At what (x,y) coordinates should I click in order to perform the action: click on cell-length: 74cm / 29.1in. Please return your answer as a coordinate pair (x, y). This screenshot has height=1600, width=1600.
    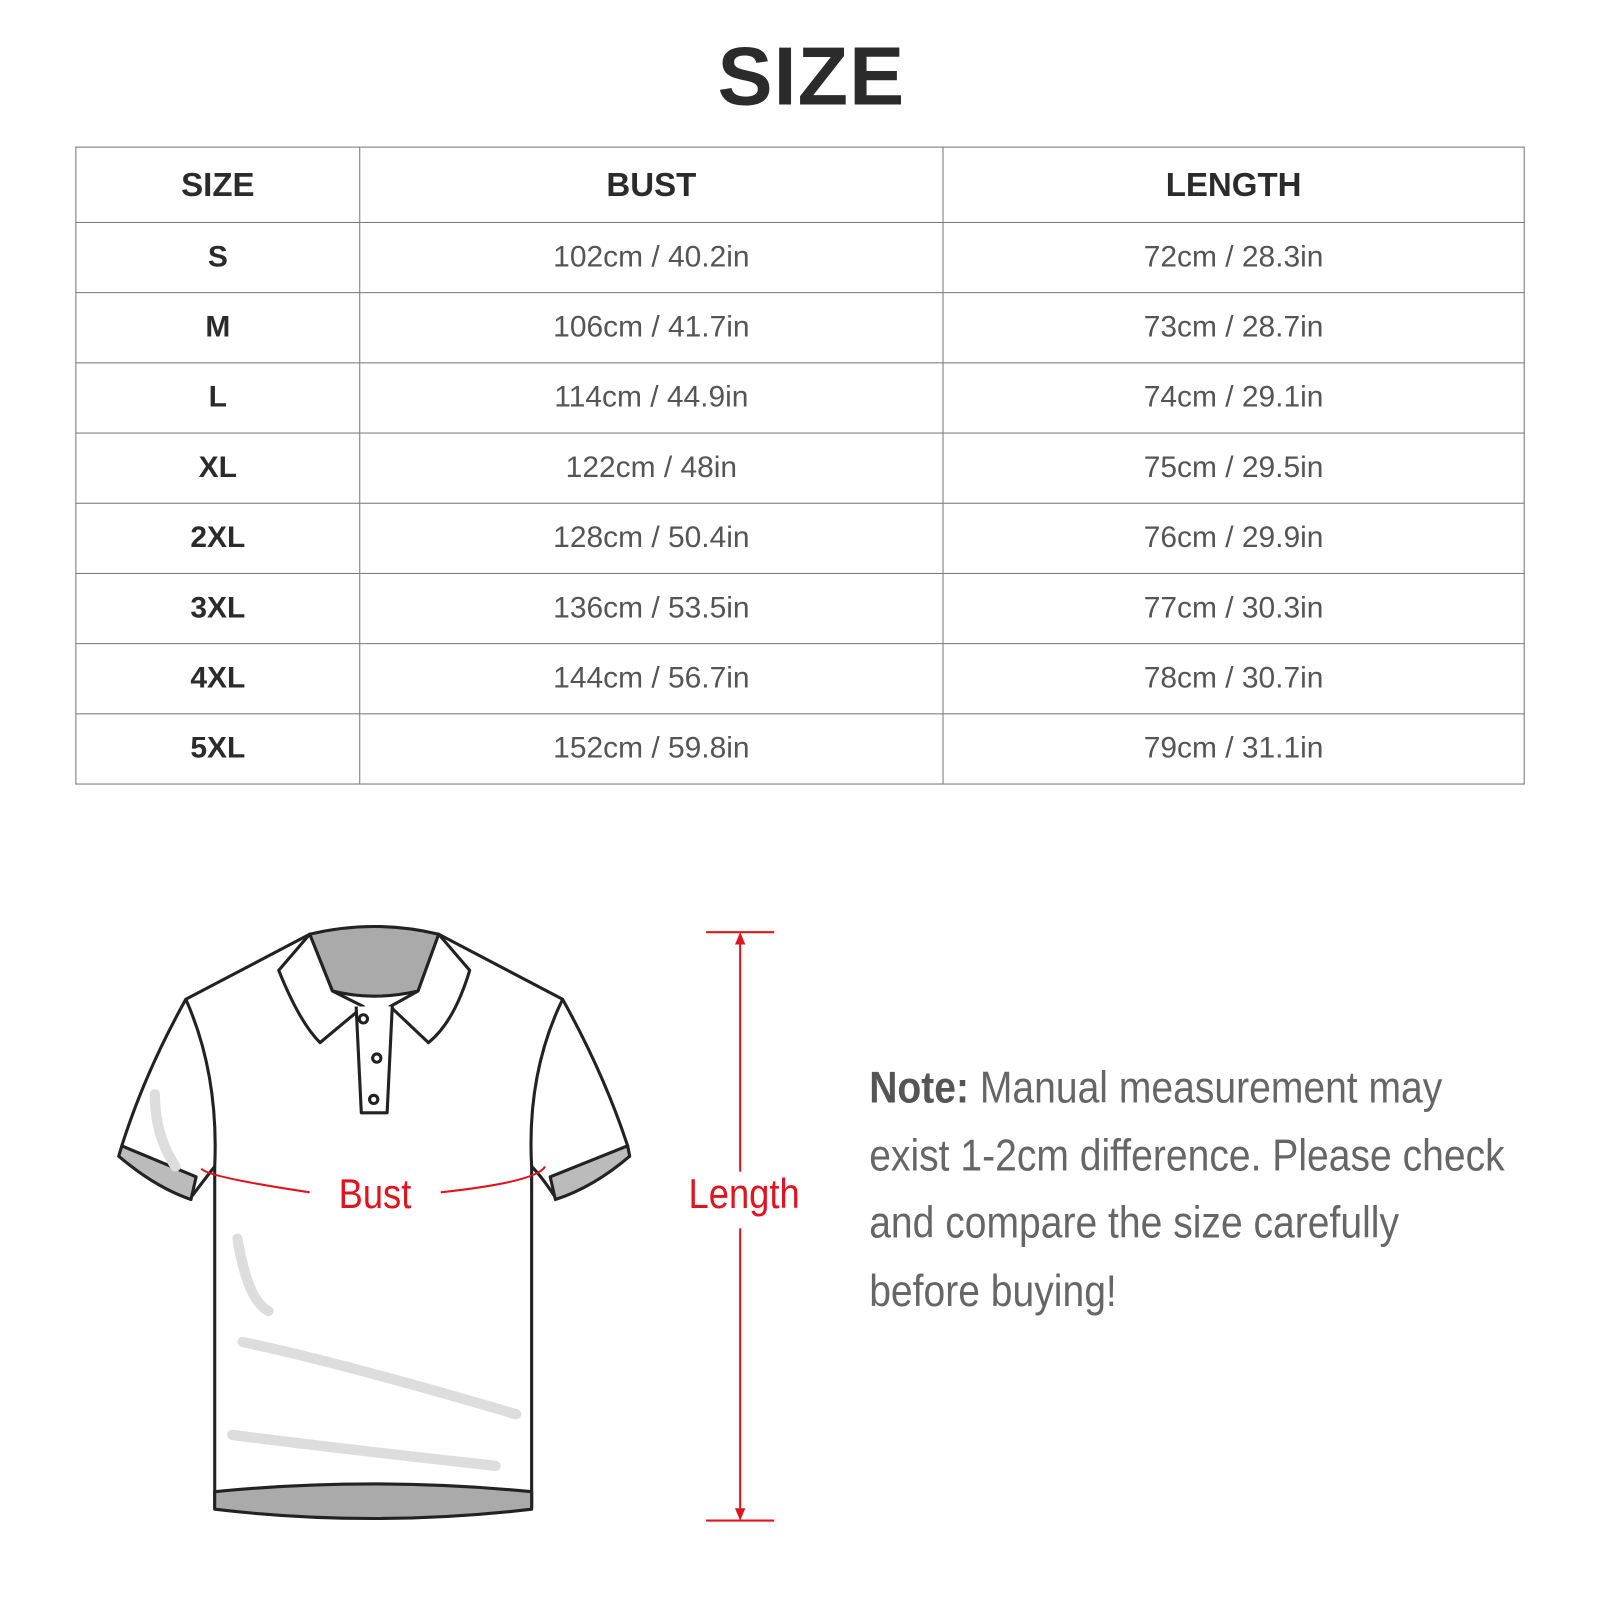
    Looking at the image, I should click on (1233, 398).